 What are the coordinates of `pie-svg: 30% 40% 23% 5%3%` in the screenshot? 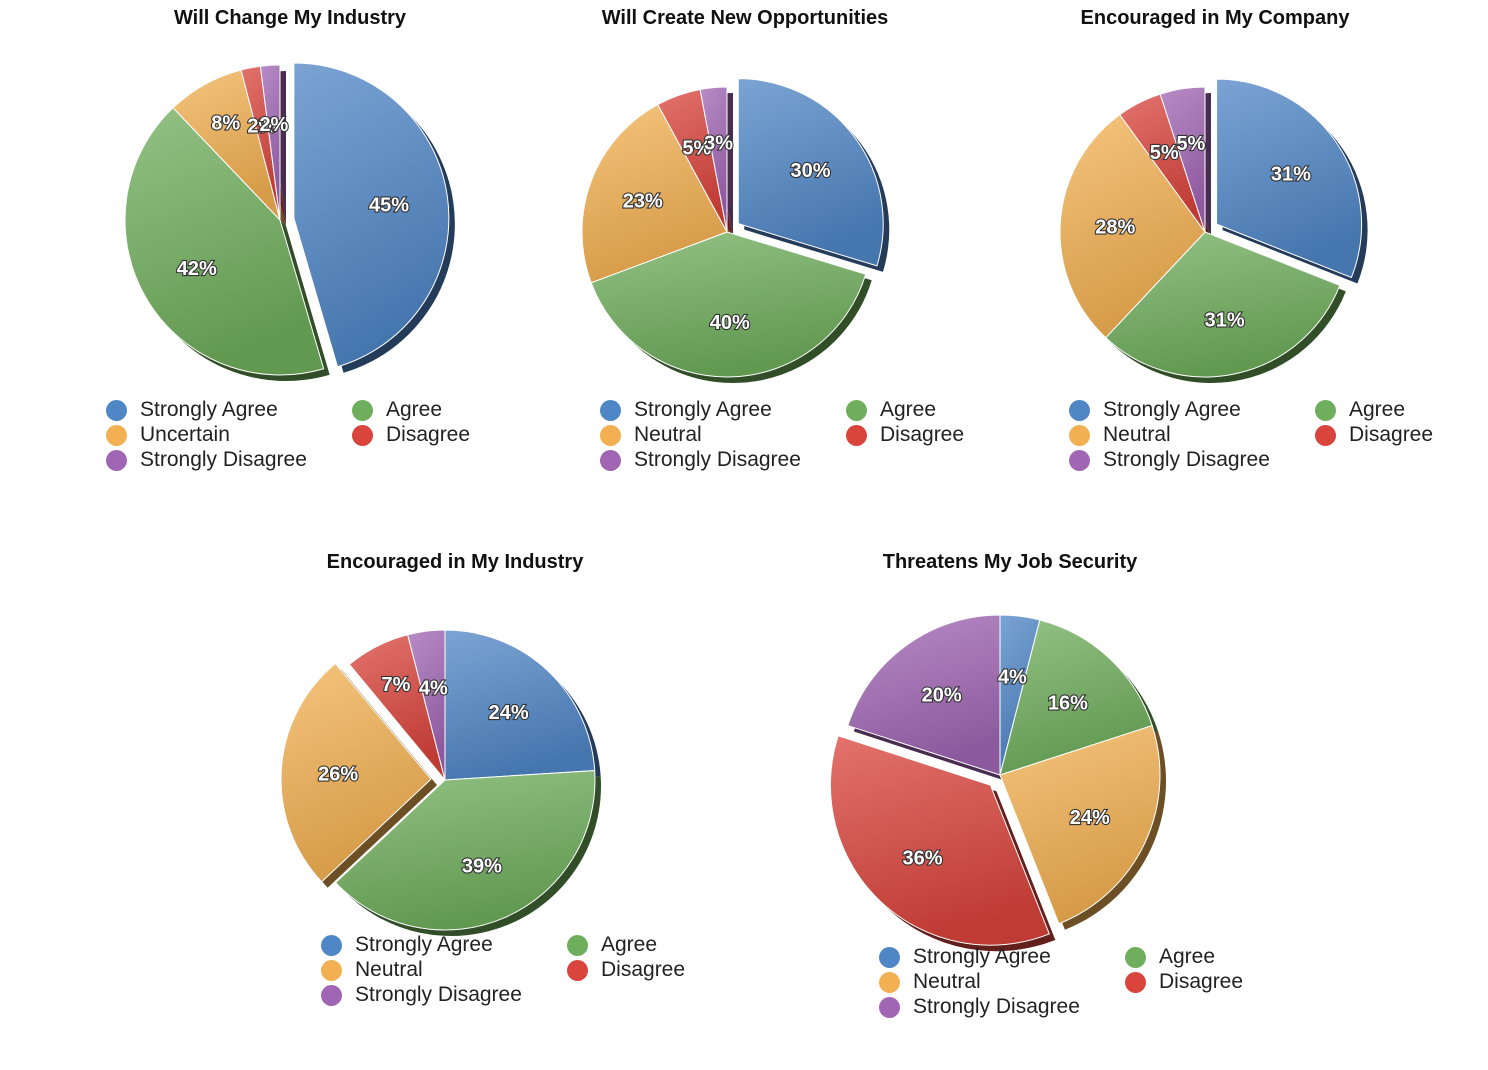 It's located at (735, 231).